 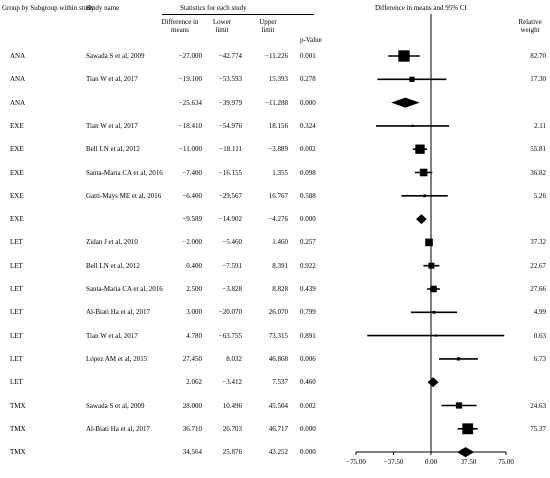 I want to click on cell-weight: 36.82, so click(x=538, y=172).